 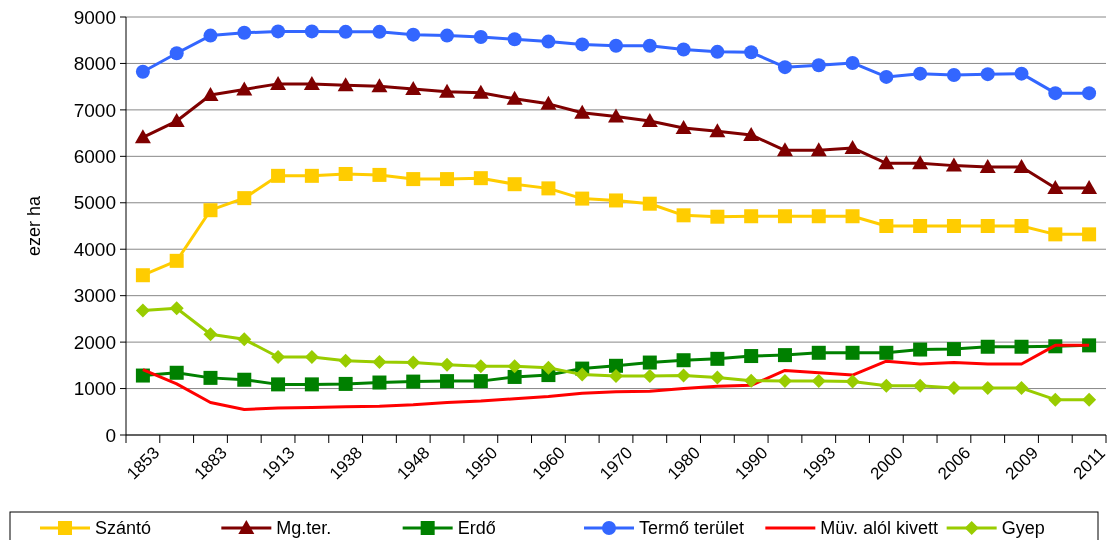 What do you see at coordinates (304, 528) in the screenshot?
I see `legend-label: Mg.ter.` at bounding box center [304, 528].